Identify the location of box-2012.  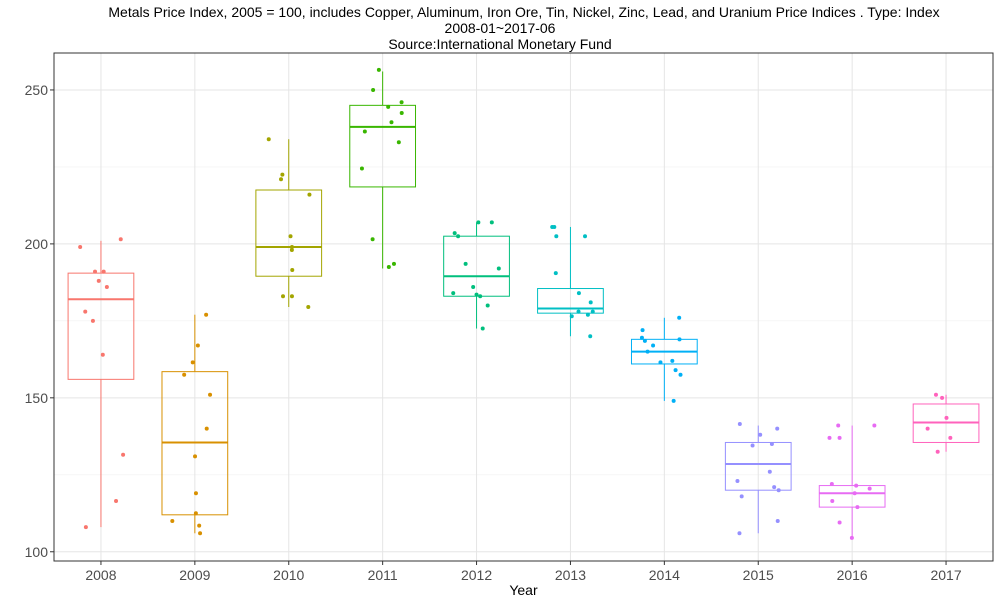
(476, 266).